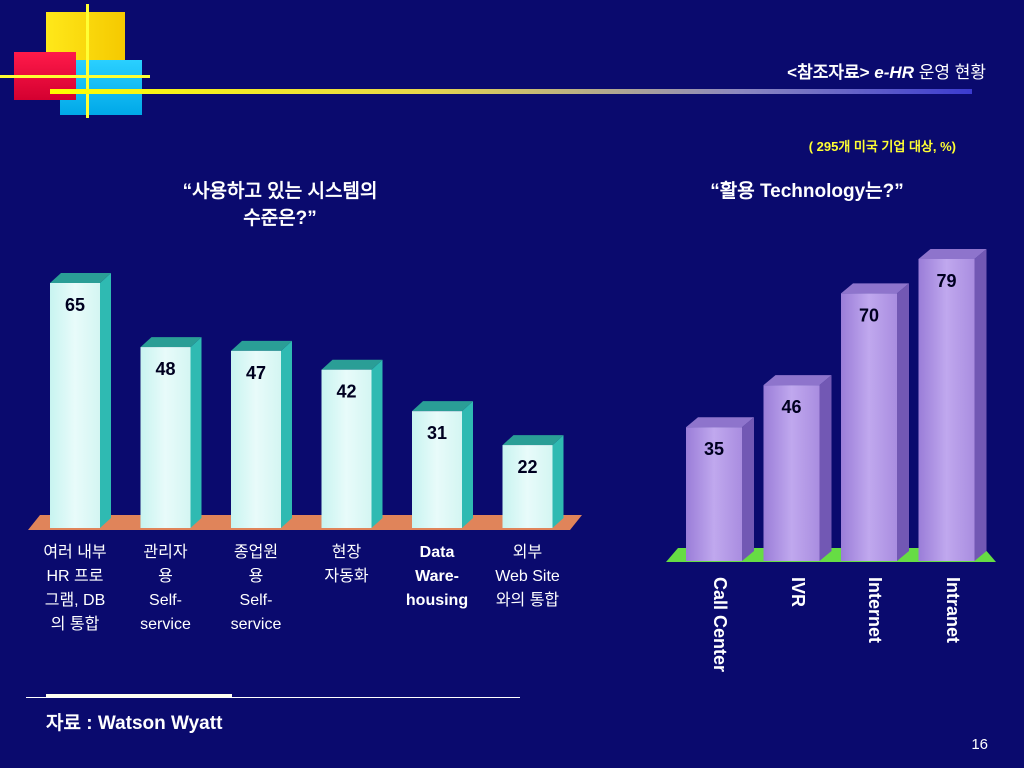 The width and height of the screenshot is (1024, 768). Describe the element at coordinates (714, 449) in the screenshot. I see `data-label: 35` at that location.